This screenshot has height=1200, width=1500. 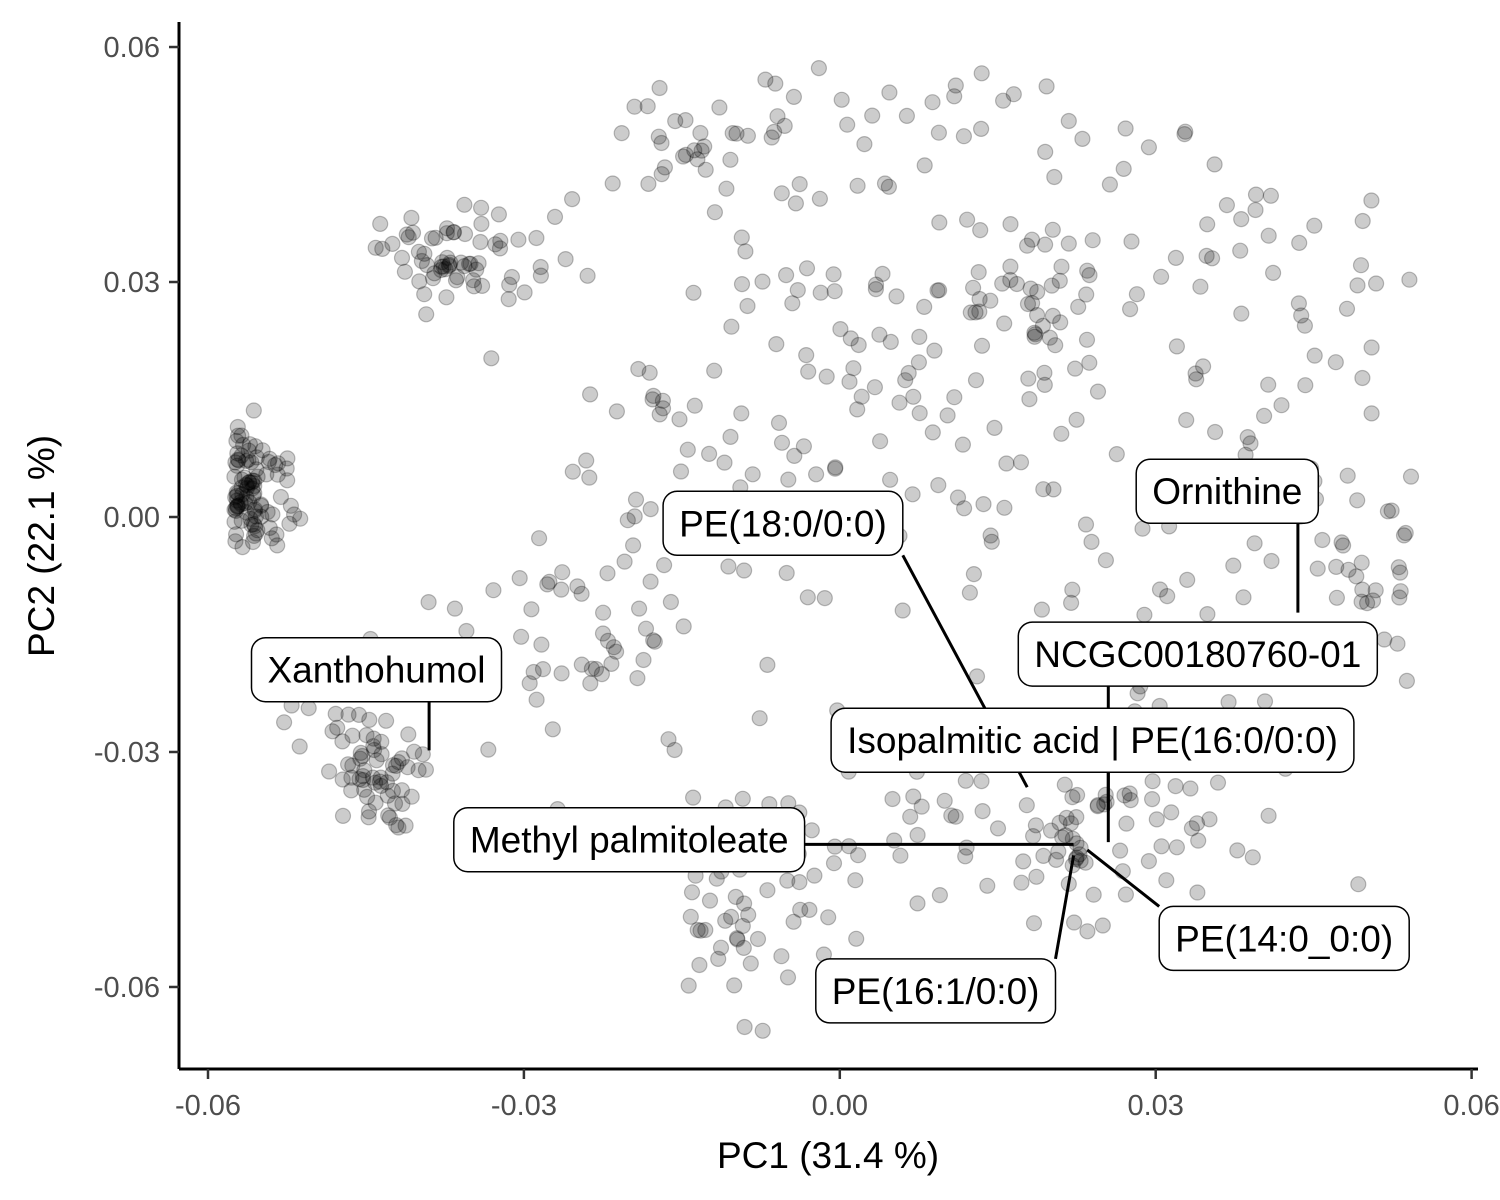 What do you see at coordinates (132, 48) in the screenshot?
I see `y-tick-label: 0.06` at bounding box center [132, 48].